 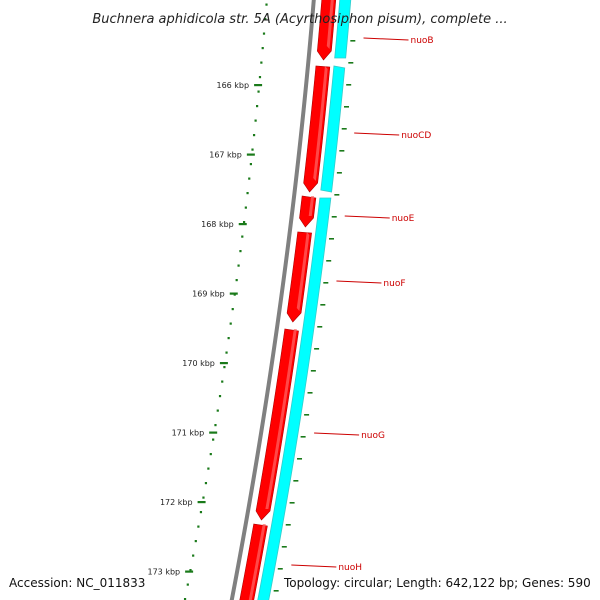 I want to click on gene-label-nuoG: nuoG, so click(x=373, y=436).